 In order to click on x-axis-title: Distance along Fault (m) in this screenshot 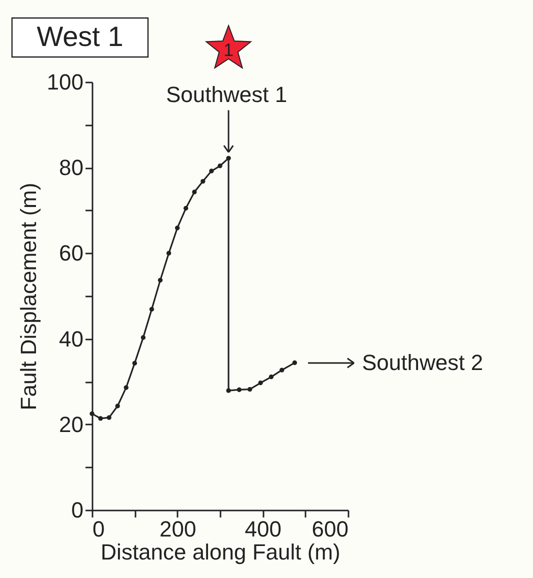, I will do `click(220, 552)`.